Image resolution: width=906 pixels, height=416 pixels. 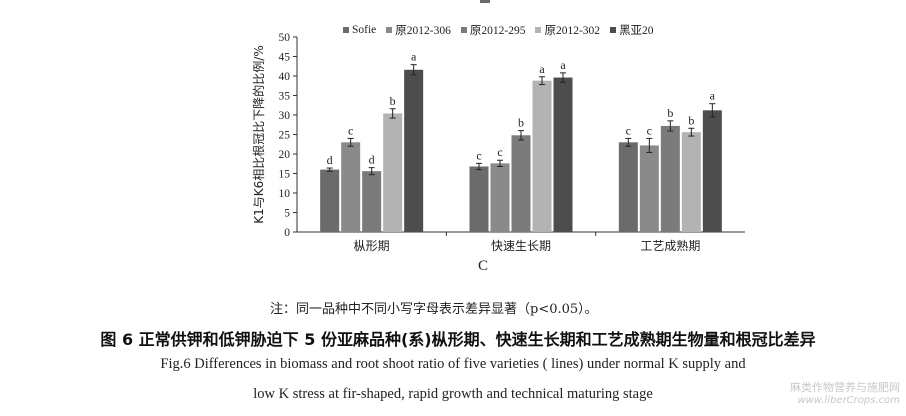 What do you see at coordinates (285, 97) in the screenshot?
I see `y-tick-label: 35` at bounding box center [285, 97].